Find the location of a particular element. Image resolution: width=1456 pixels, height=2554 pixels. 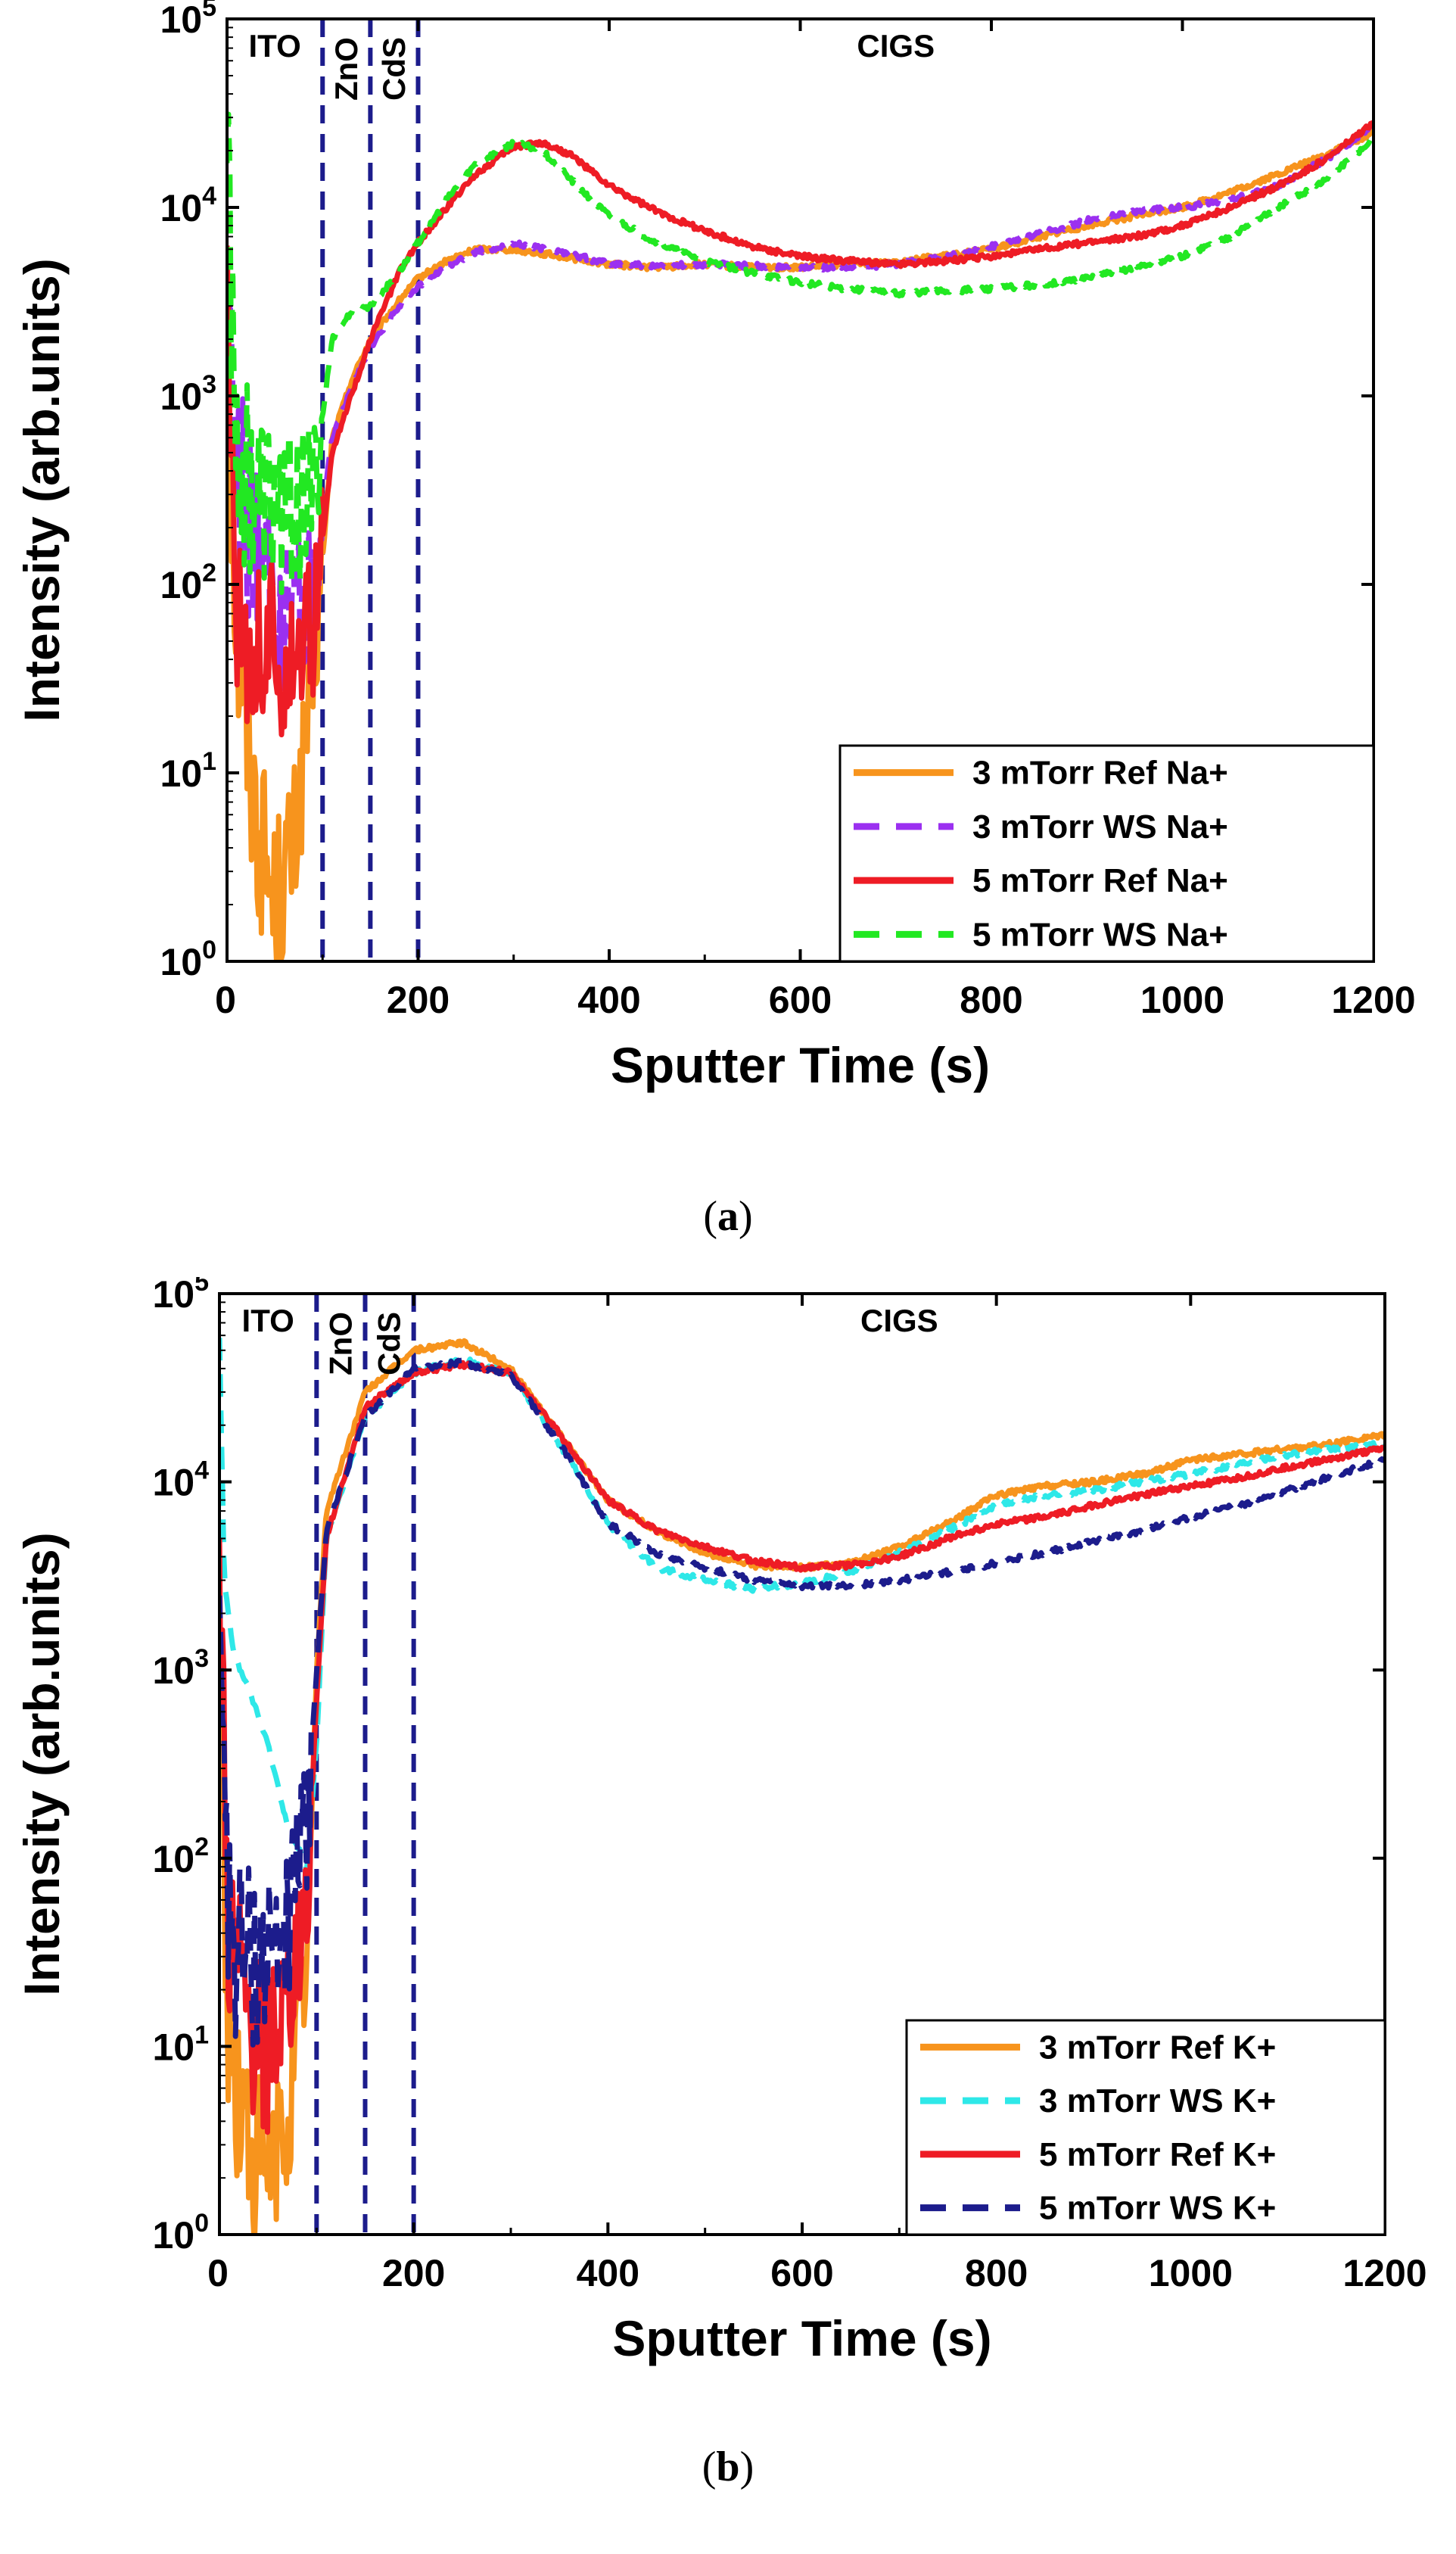

caption-b-letter: b is located at coordinates (728, 2466).